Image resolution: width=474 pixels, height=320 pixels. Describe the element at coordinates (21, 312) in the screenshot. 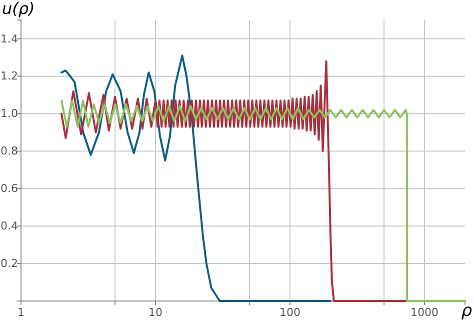

I see `x-tick-label: 1` at that location.